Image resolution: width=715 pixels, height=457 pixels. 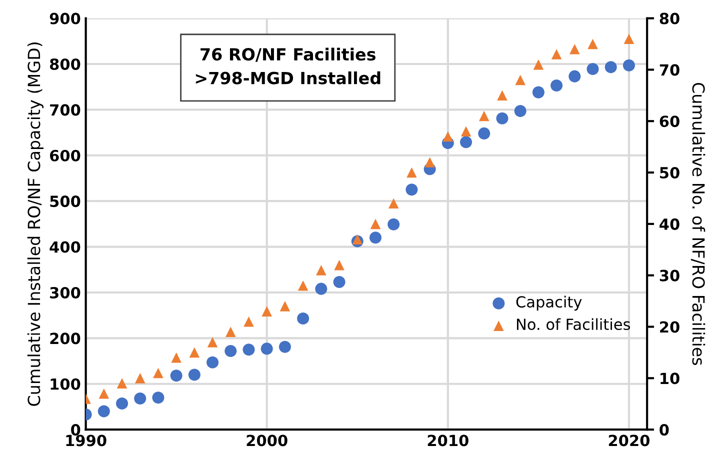 What do you see at coordinates (65, 110) in the screenshot?
I see `y-tick-label: 700` at bounding box center [65, 110].